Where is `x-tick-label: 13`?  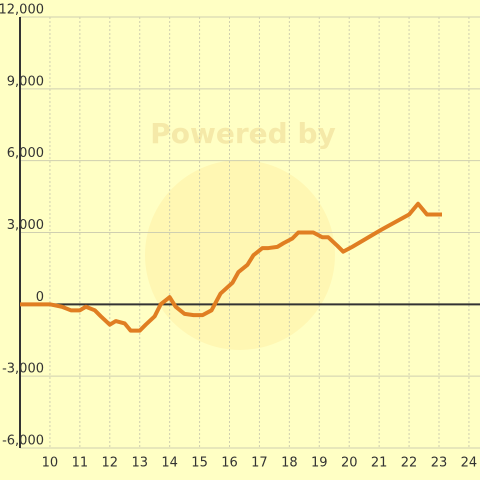 x-tick-label: 13 is located at coordinates (139, 463).